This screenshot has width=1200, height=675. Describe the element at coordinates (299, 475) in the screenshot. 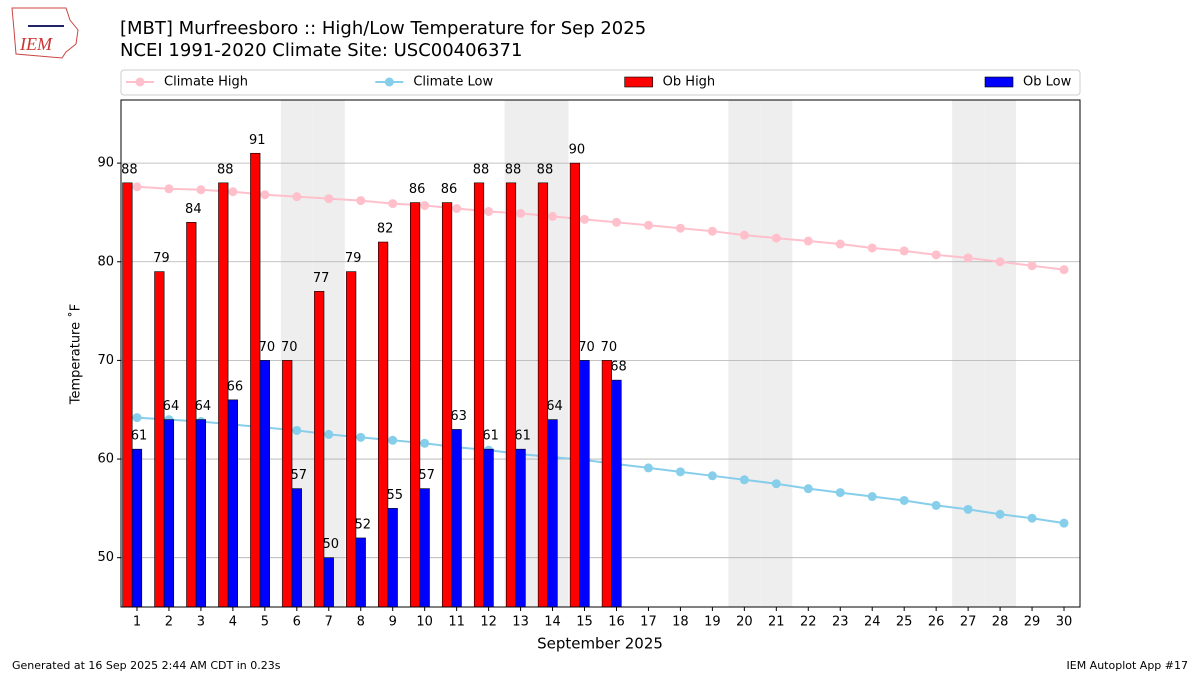

I see `data-label: 57` at that location.